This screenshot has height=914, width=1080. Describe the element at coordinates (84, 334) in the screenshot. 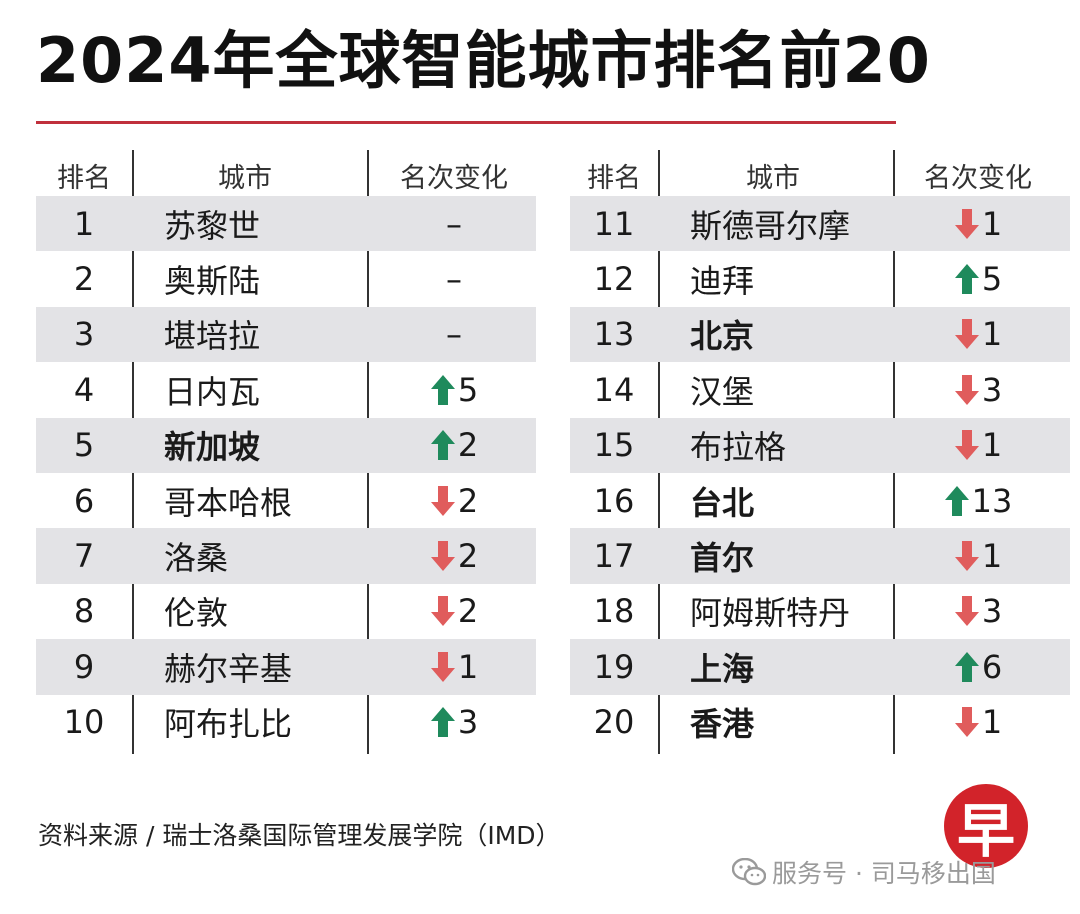

I see `rank-cell: 3` at that location.